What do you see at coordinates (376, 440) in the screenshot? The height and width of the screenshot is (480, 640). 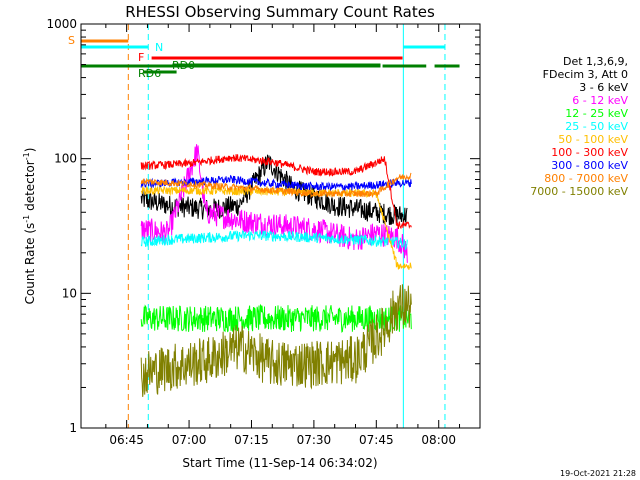 I see `x-tick-label-4: 07:45` at bounding box center [376, 440].